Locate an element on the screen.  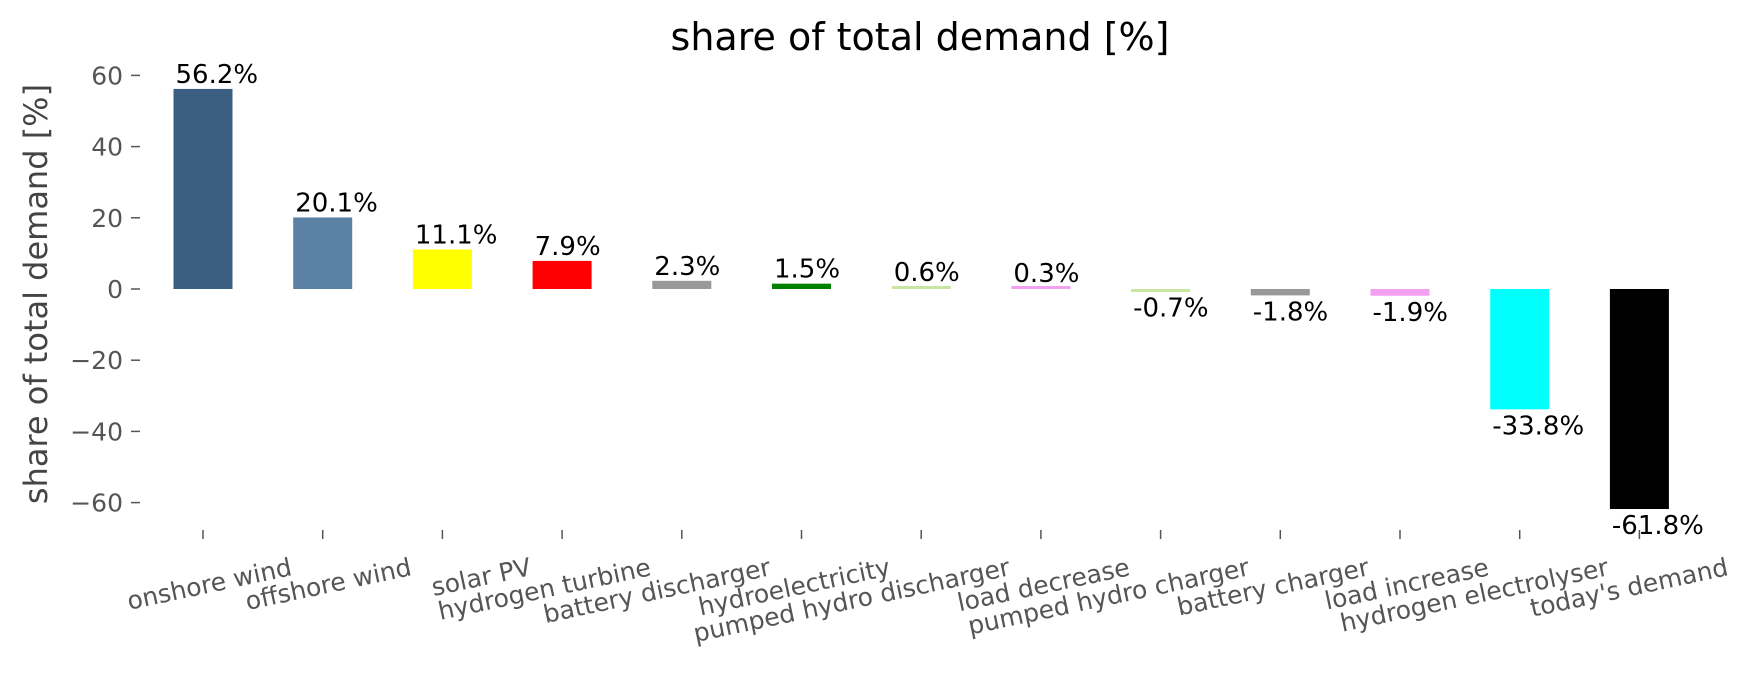
data-label: 56.2% is located at coordinates (217, 75).